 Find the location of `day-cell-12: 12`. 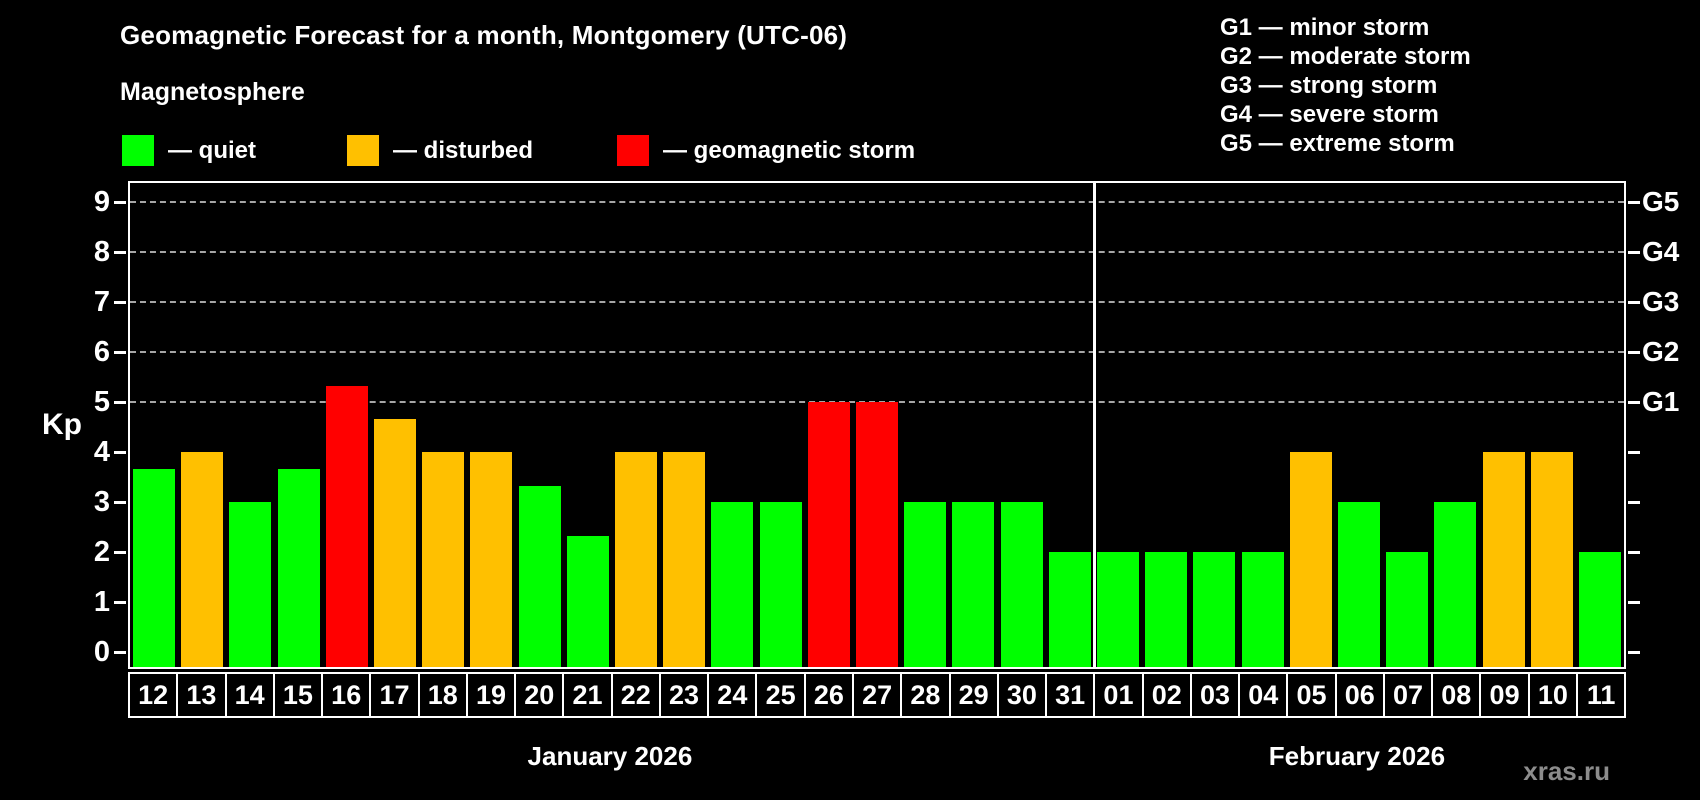

day-cell-12: 12 is located at coordinates (153, 694).